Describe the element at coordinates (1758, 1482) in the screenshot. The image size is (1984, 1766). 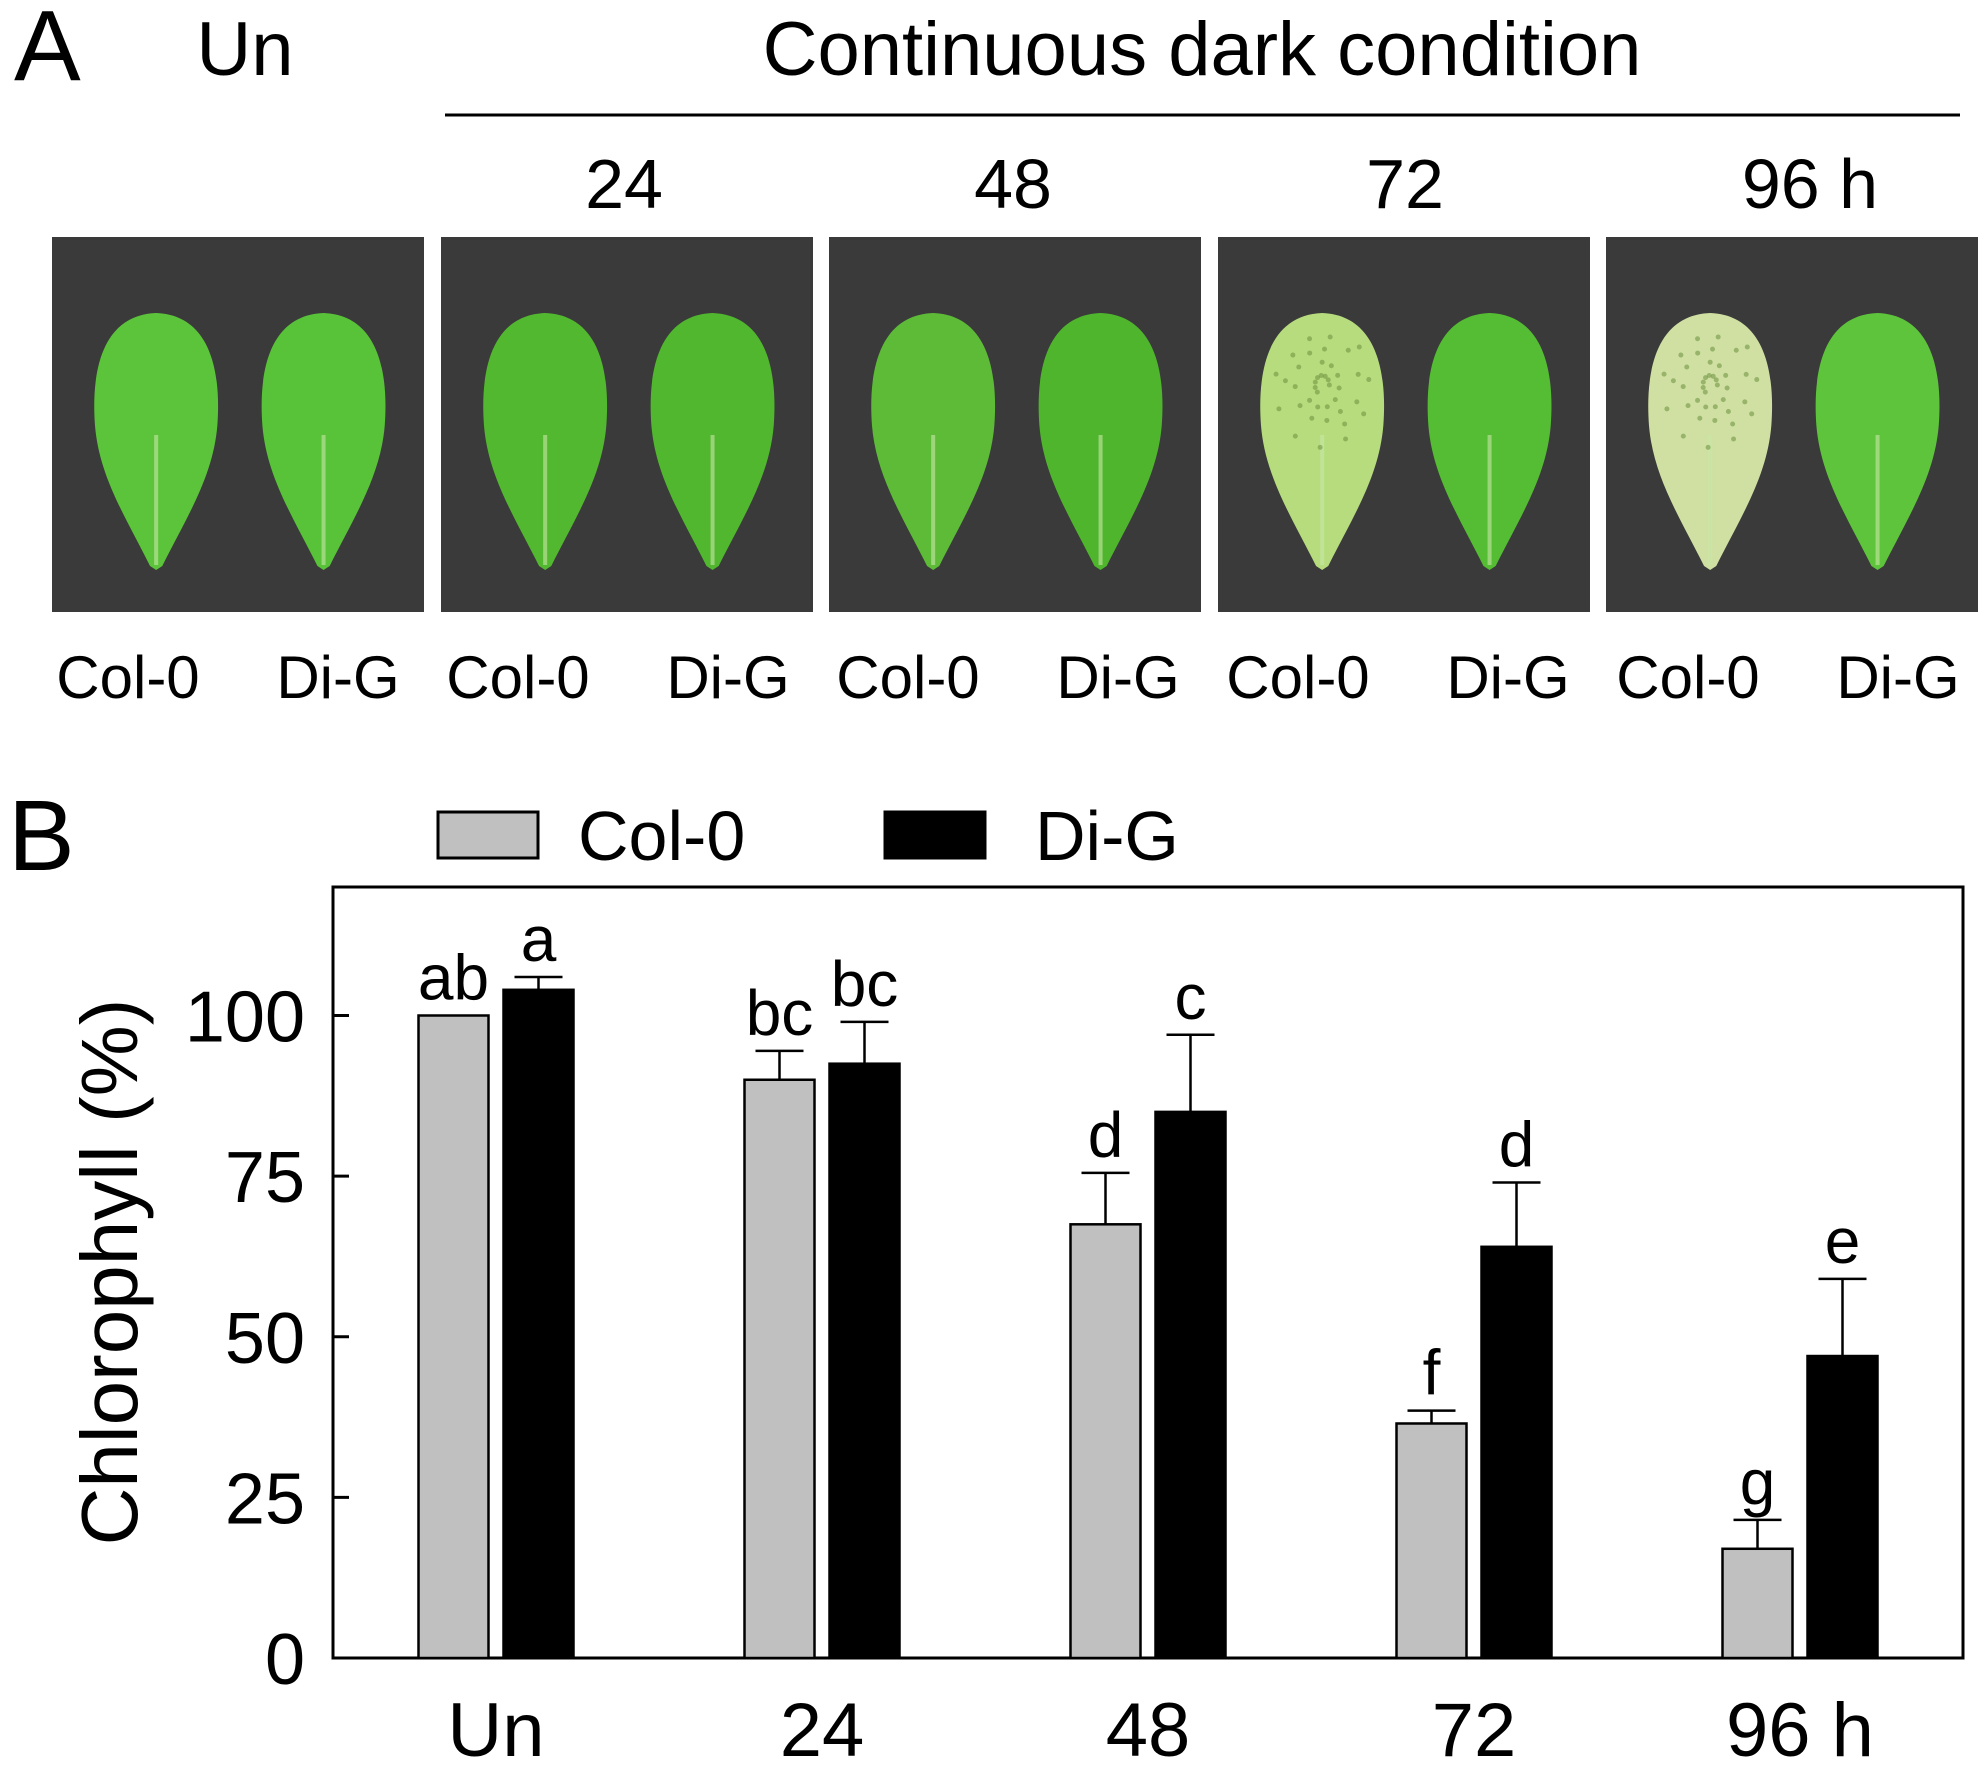
I see `significance-letter: g` at that location.